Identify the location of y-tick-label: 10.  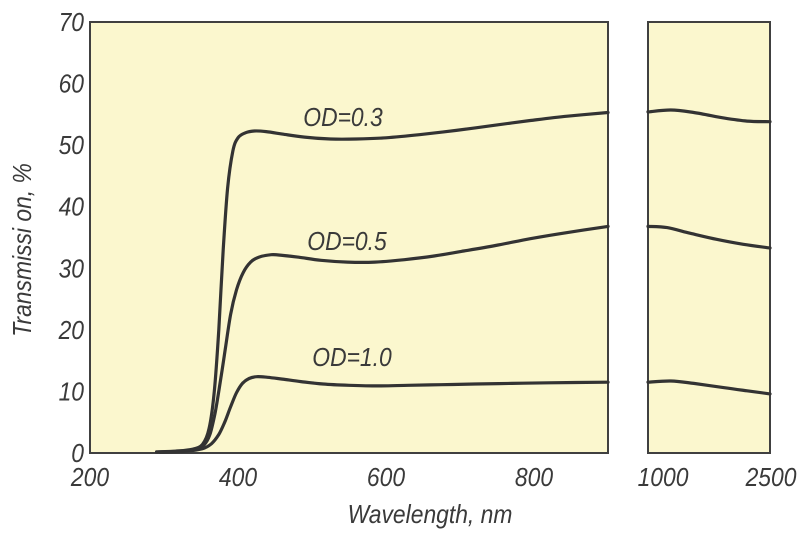
(72, 392).